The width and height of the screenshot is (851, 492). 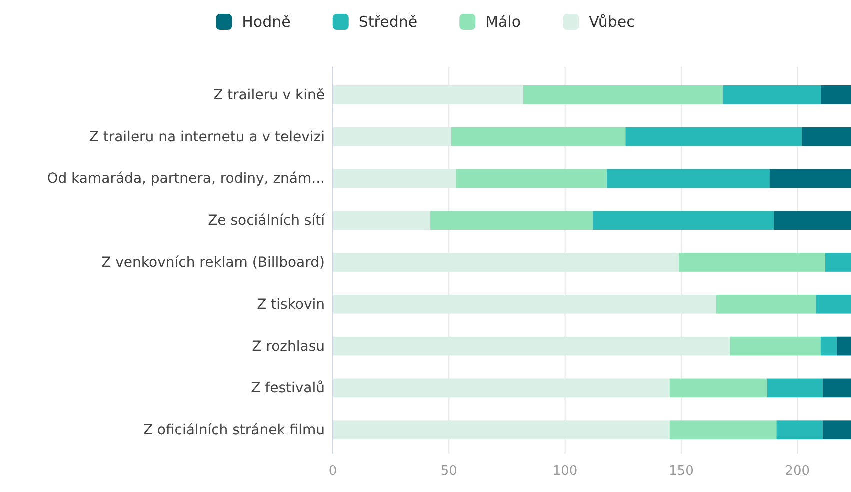 What do you see at coordinates (291, 304) in the screenshot?
I see `y-tick-label: Z tiskovin` at bounding box center [291, 304].